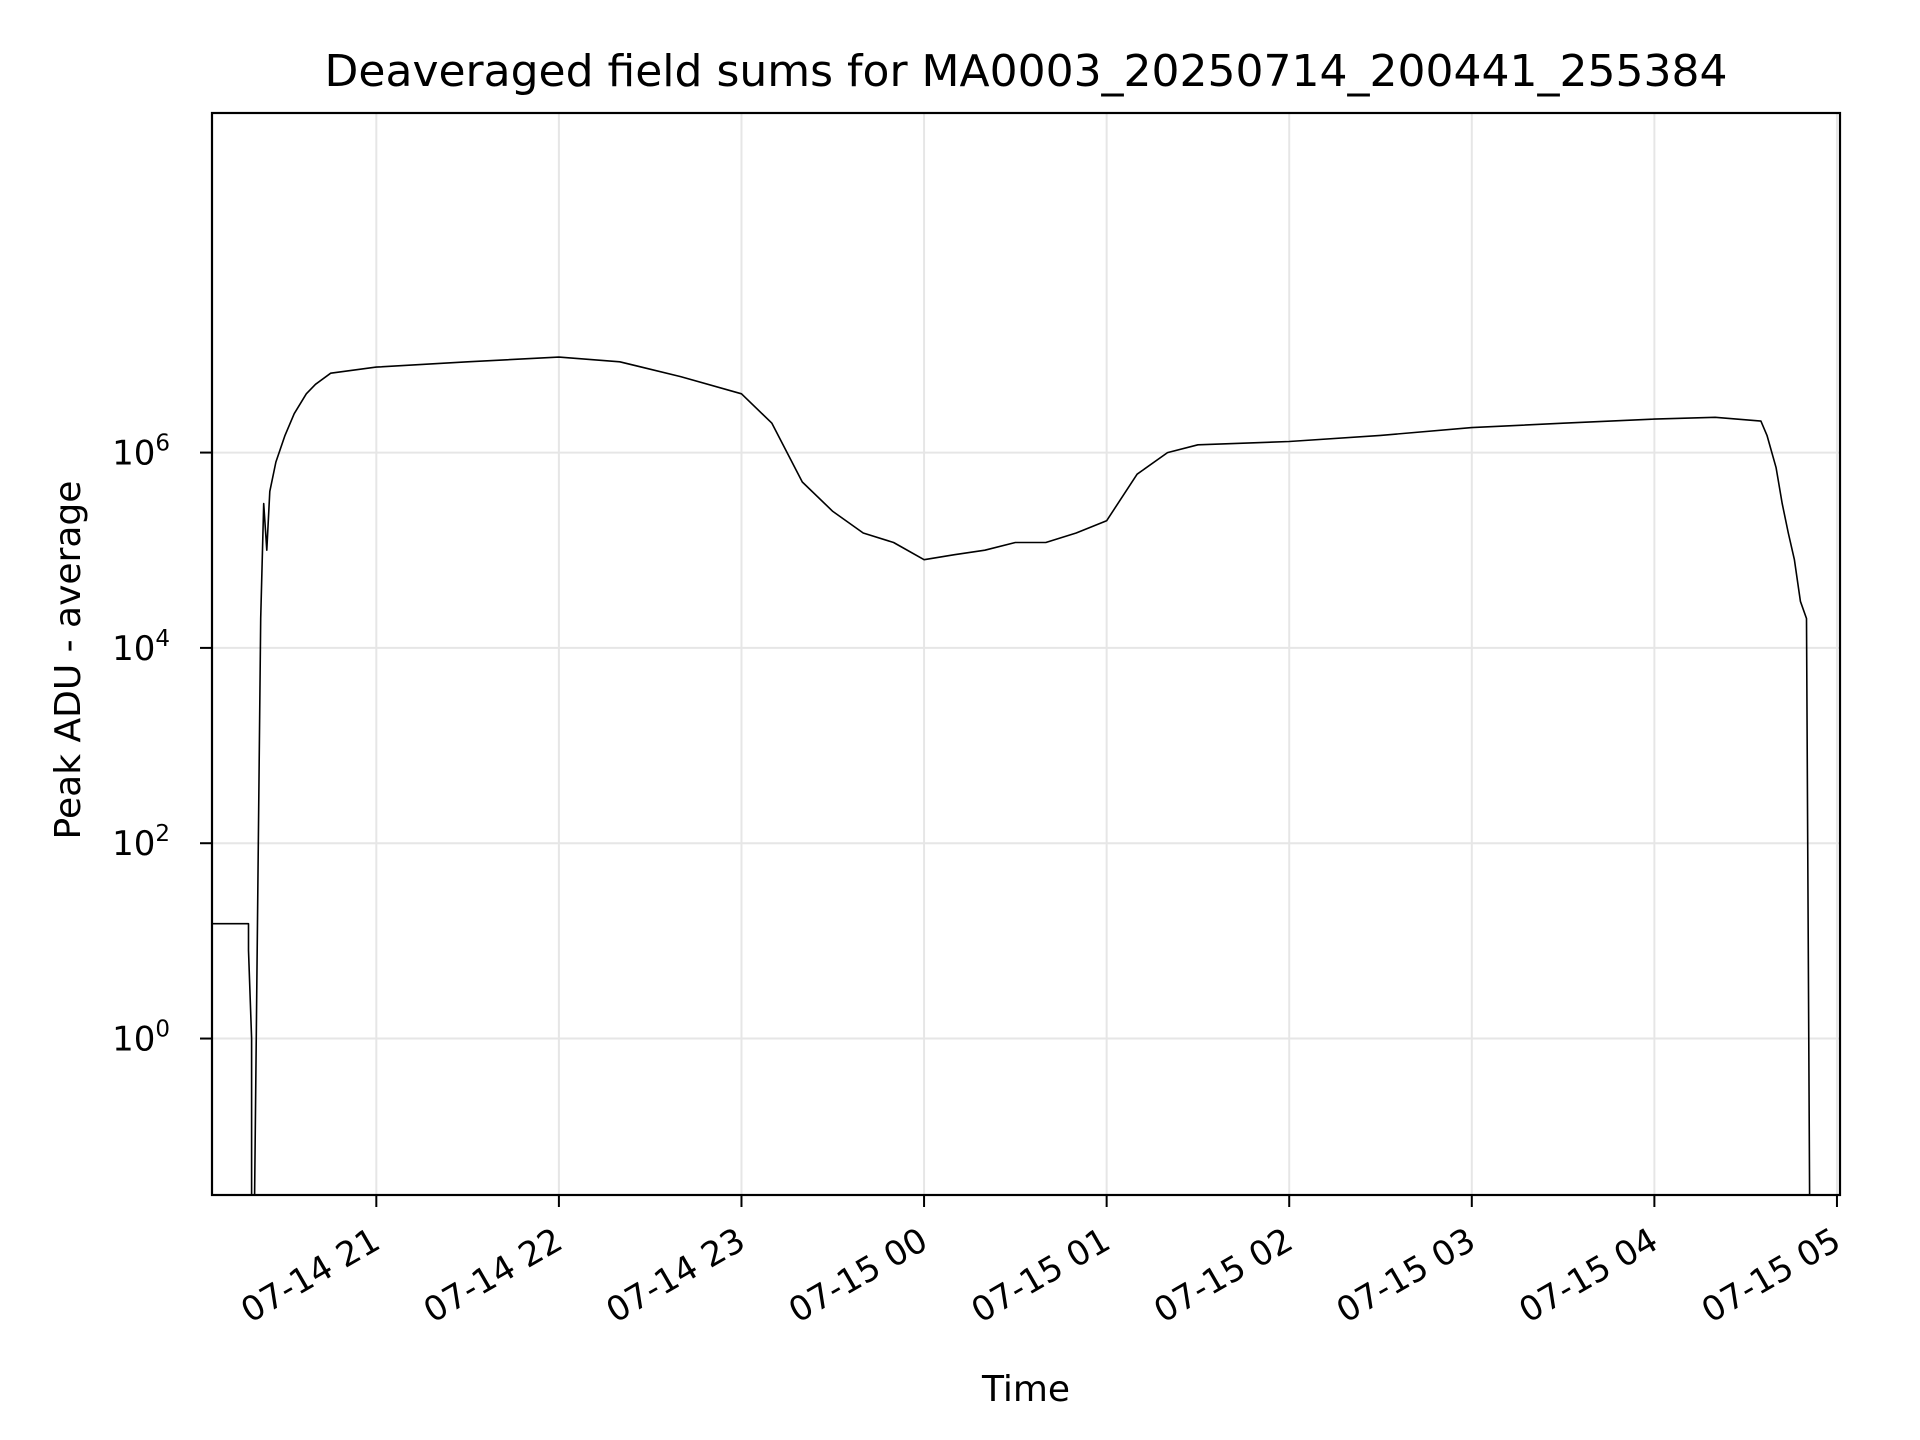 Image resolution: width=1920 pixels, height=1440 pixels. Describe the element at coordinates (1025, 1389) in the screenshot. I see `x-axis-label: Time` at that location.